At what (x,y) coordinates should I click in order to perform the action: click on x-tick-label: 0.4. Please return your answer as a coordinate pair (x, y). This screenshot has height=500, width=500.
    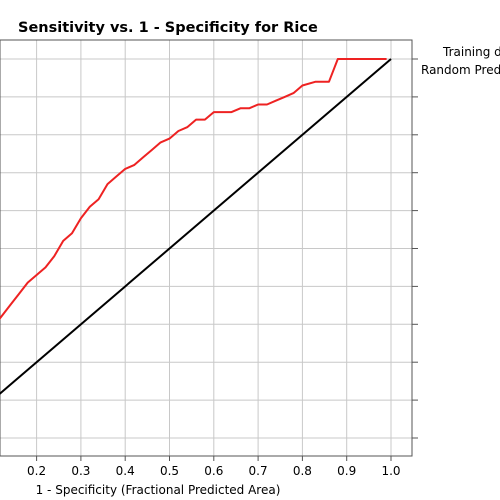
    Looking at the image, I should click on (125, 471).